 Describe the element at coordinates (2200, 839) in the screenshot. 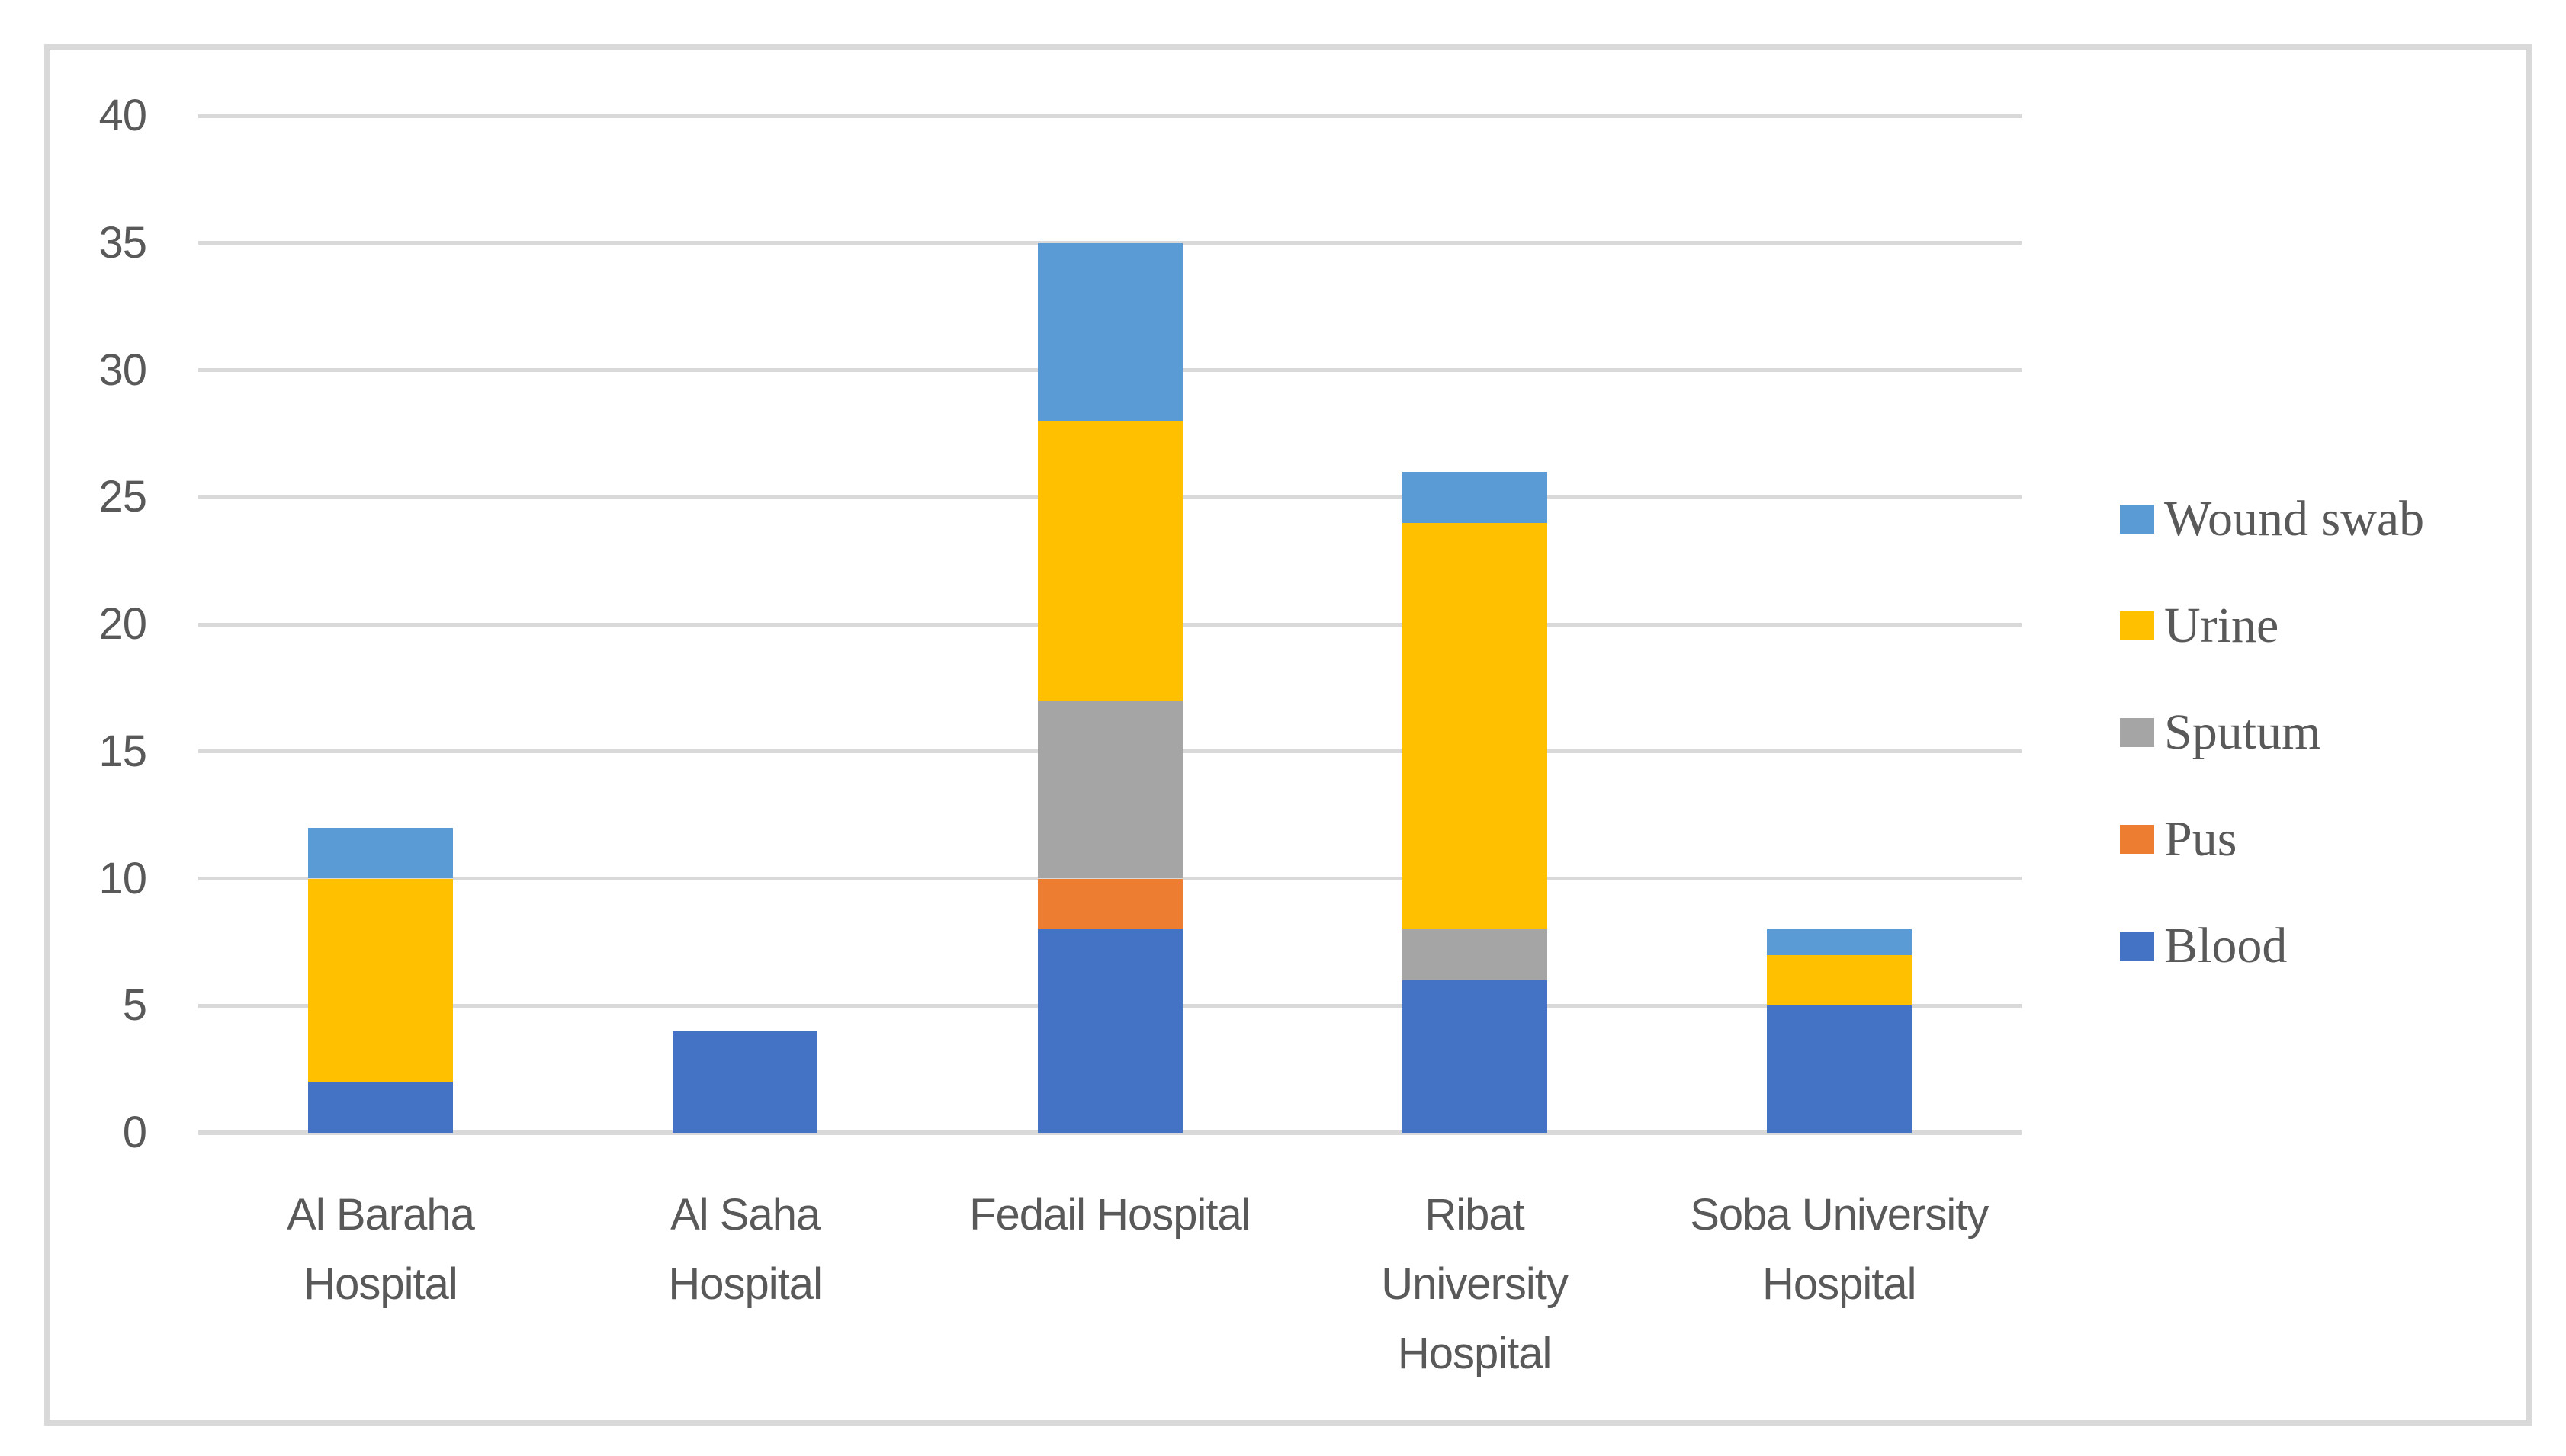

I see `legend-label-pus: Pus` at that location.